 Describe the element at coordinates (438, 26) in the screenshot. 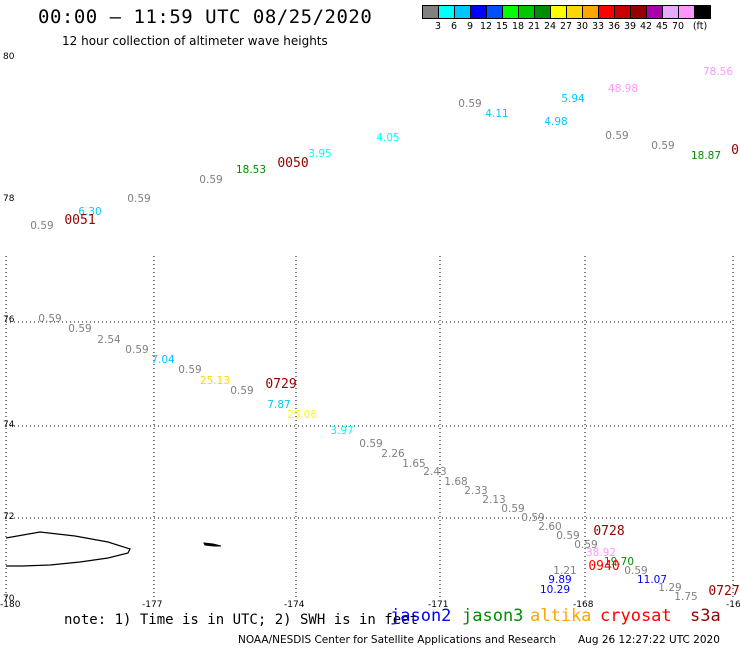

I see `color-scale-label: 3` at that location.